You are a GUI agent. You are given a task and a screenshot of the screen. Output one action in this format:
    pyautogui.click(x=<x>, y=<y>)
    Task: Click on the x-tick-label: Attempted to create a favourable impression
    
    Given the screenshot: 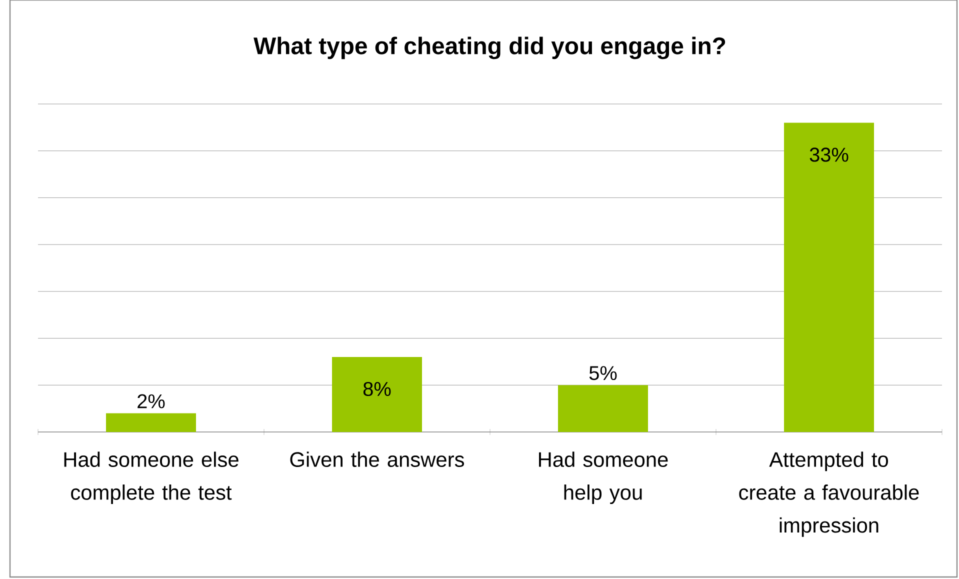 What is the action you would take?
    pyautogui.click(x=829, y=494)
    